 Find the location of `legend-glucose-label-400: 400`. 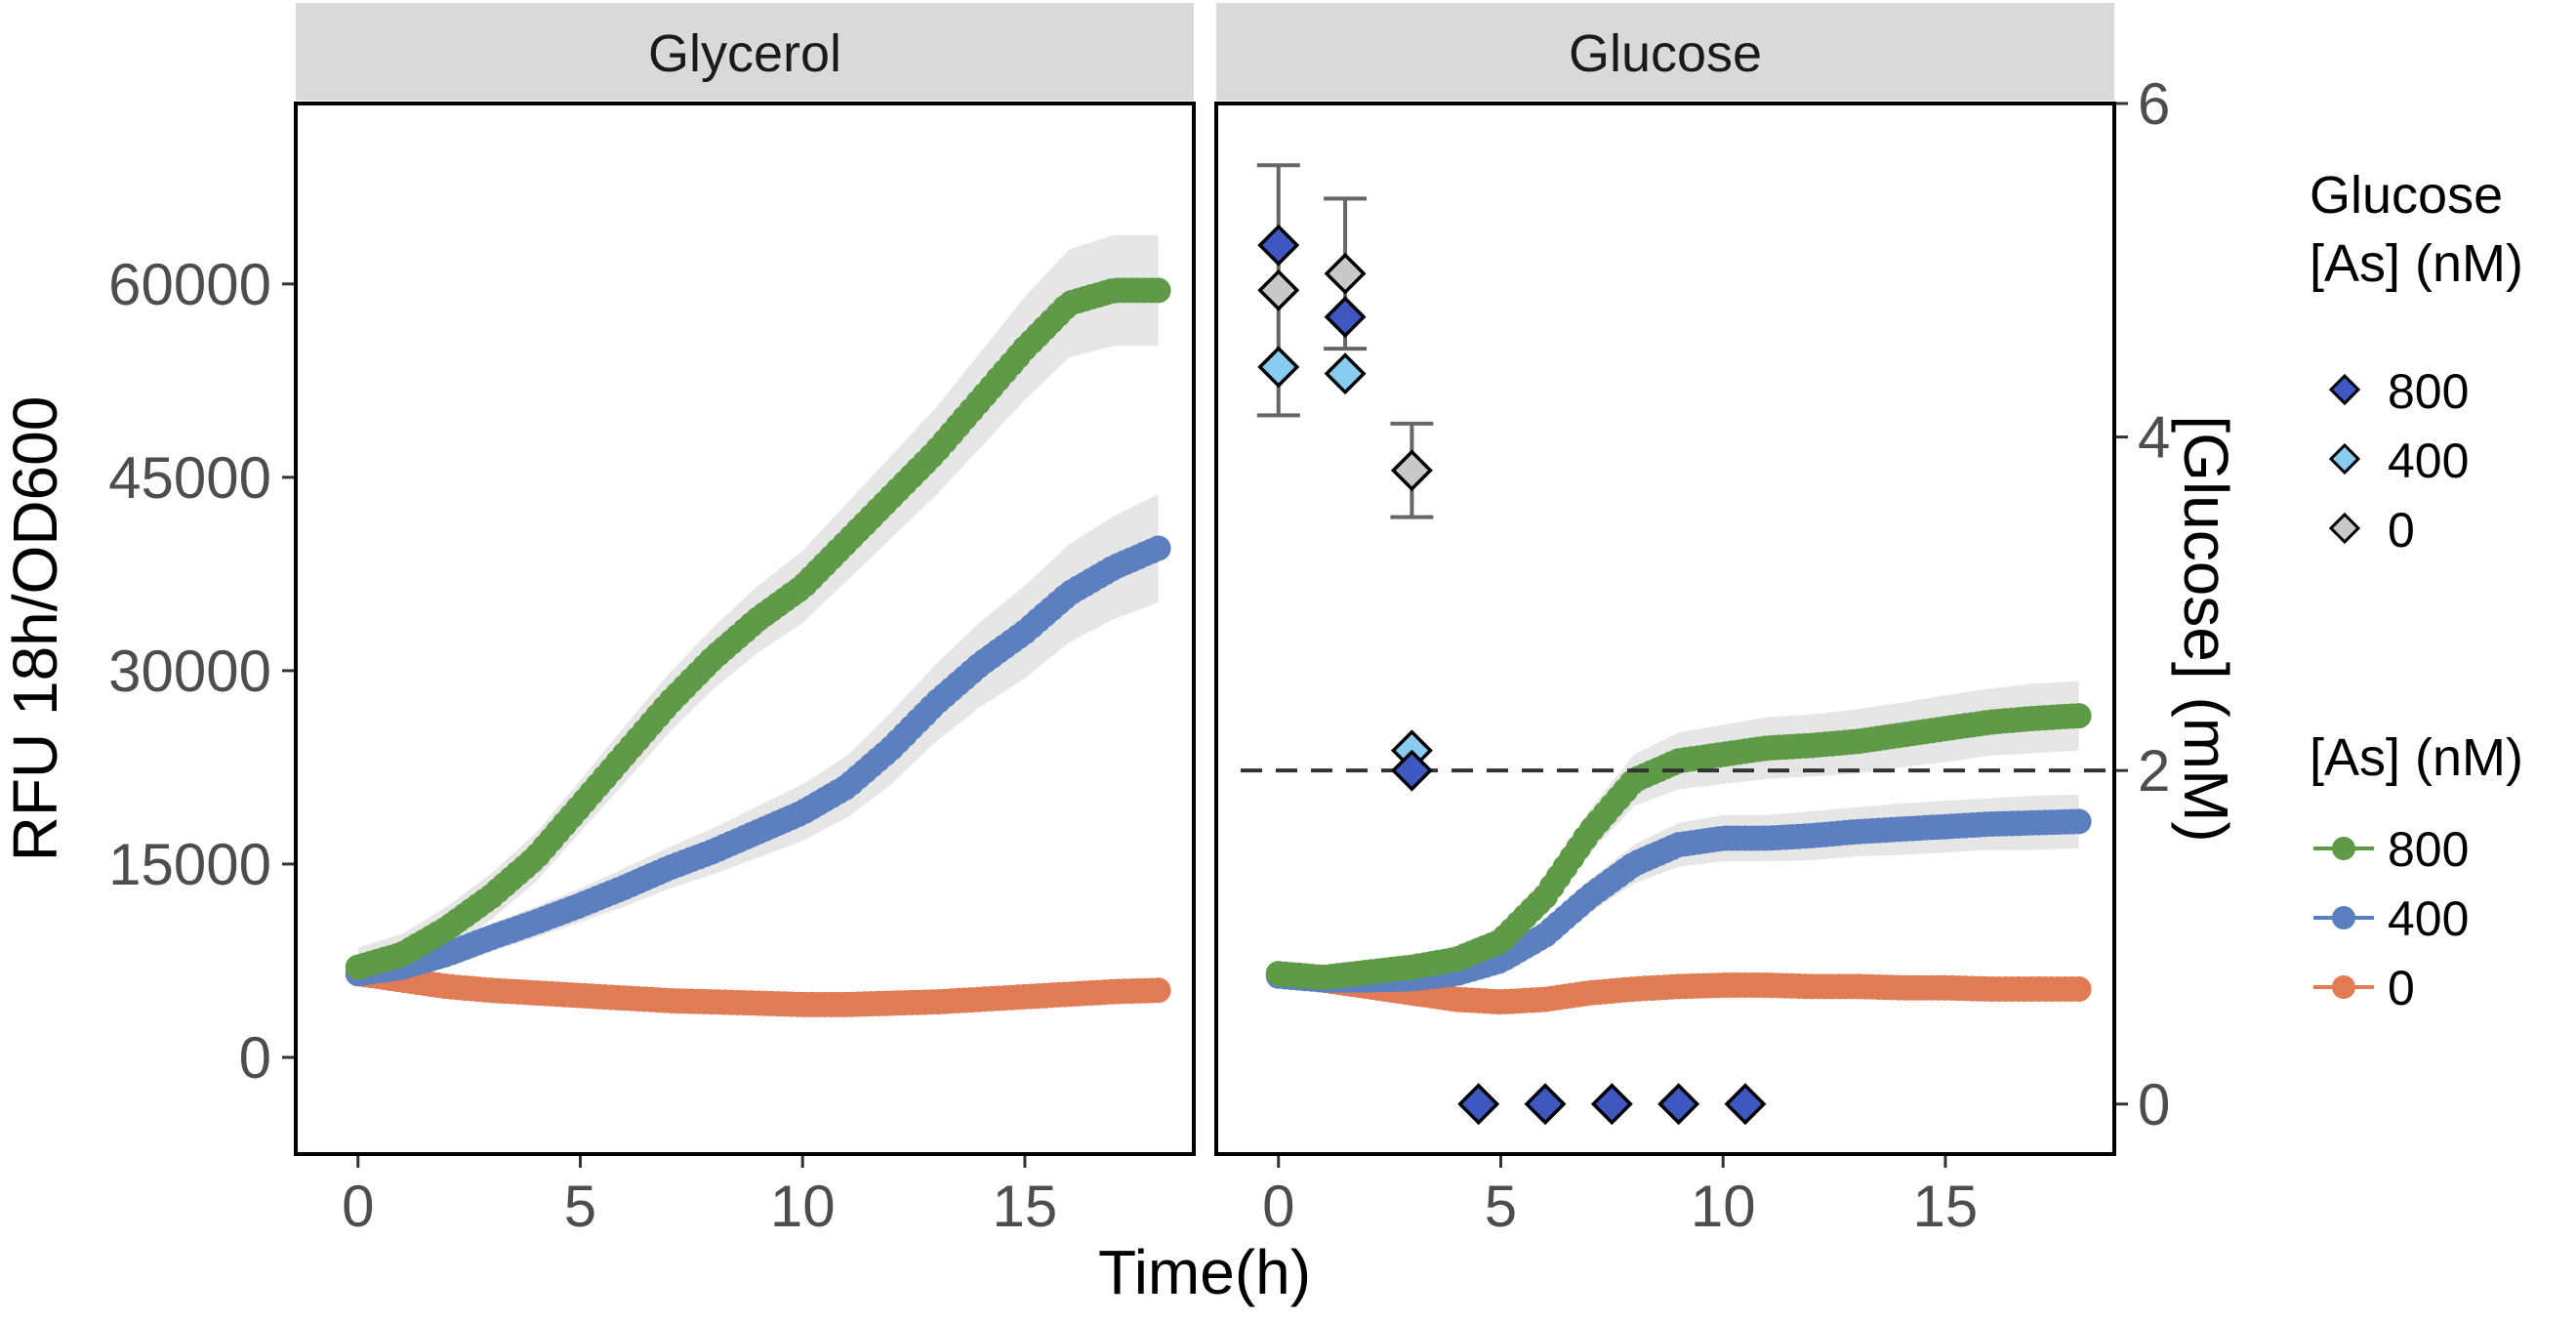

legend-glucose-label-400: 400 is located at coordinates (2428, 461).